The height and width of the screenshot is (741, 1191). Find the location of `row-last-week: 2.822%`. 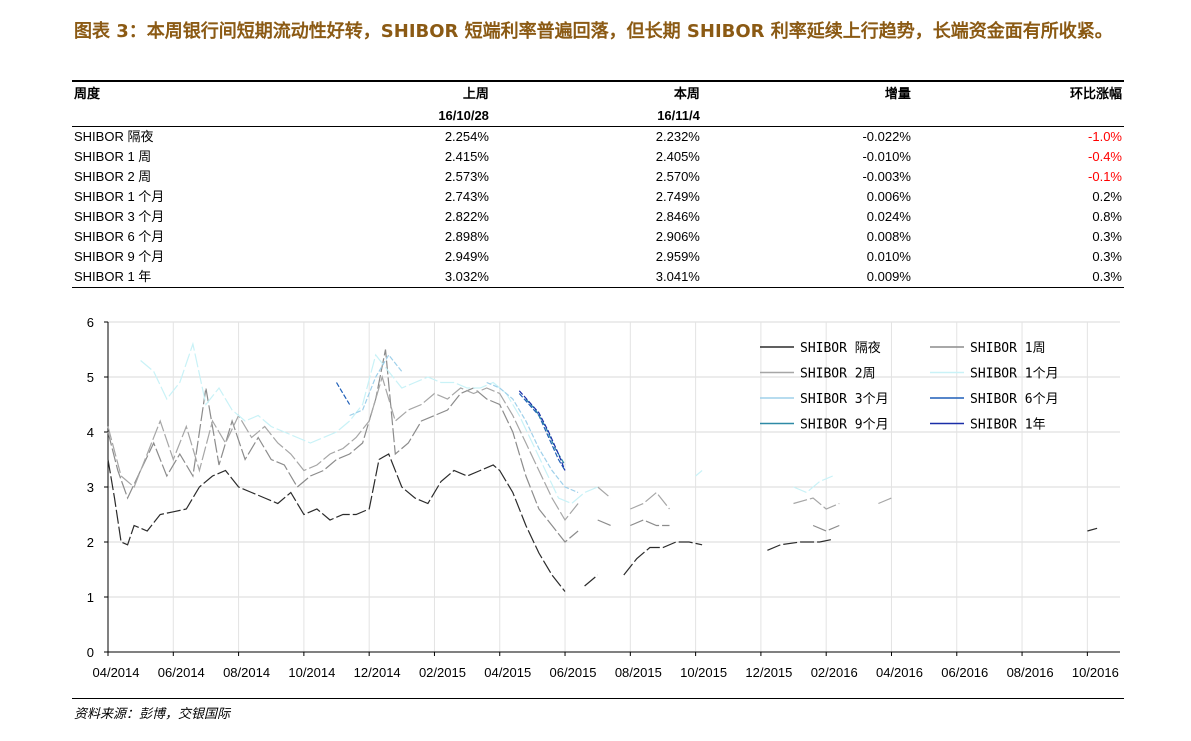

row-last-week: 2.822% is located at coordinates (466, 216).